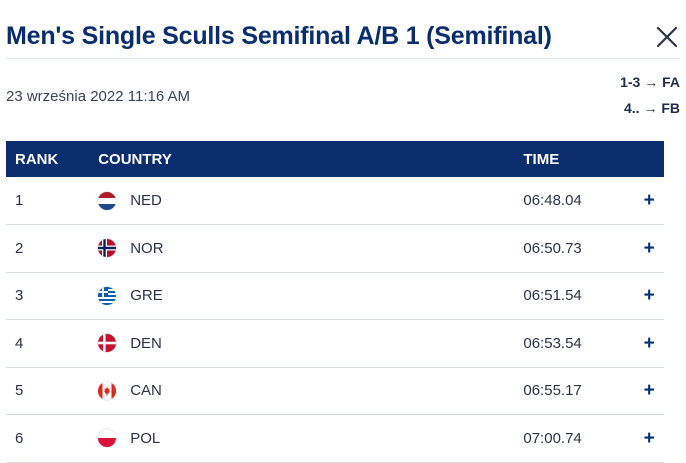  I want to click on rank-cell: 4, so click(19, 343).